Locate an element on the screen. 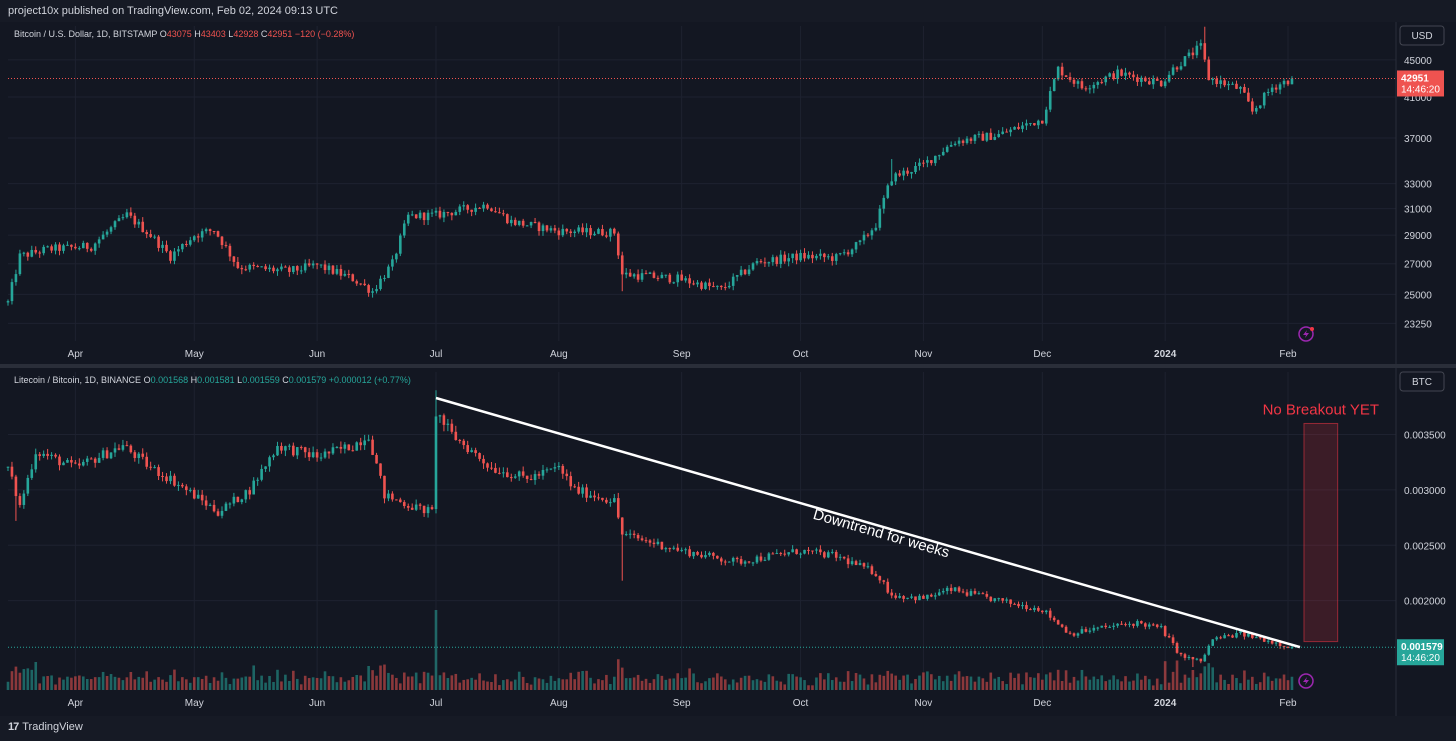 This screenshot has height=741, width=1456. currency-button: BTC is located at coordinates (1422, 381).